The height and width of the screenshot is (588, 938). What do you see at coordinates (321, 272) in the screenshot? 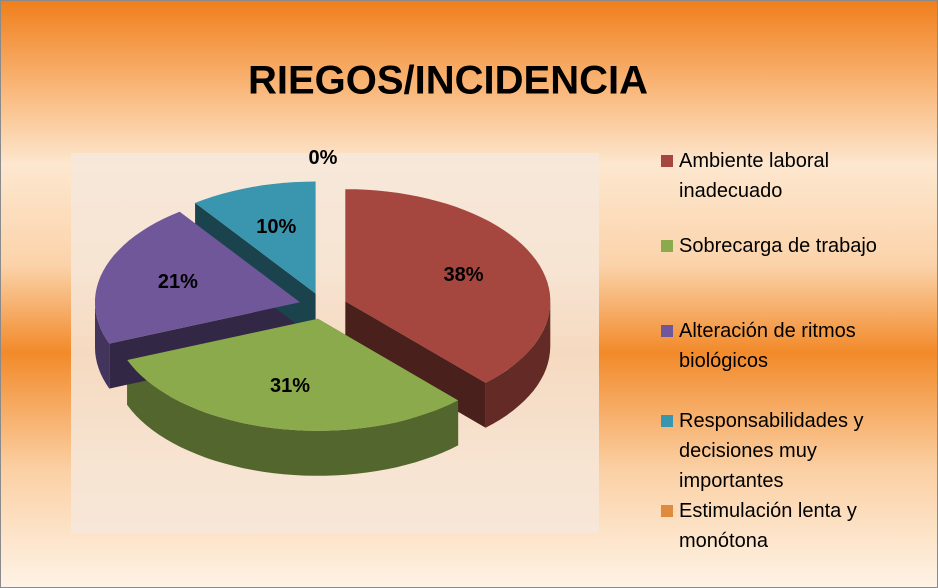
I see `data-labels: 38% 31% 21% 10% 0%` at bounding box center [321, 272].